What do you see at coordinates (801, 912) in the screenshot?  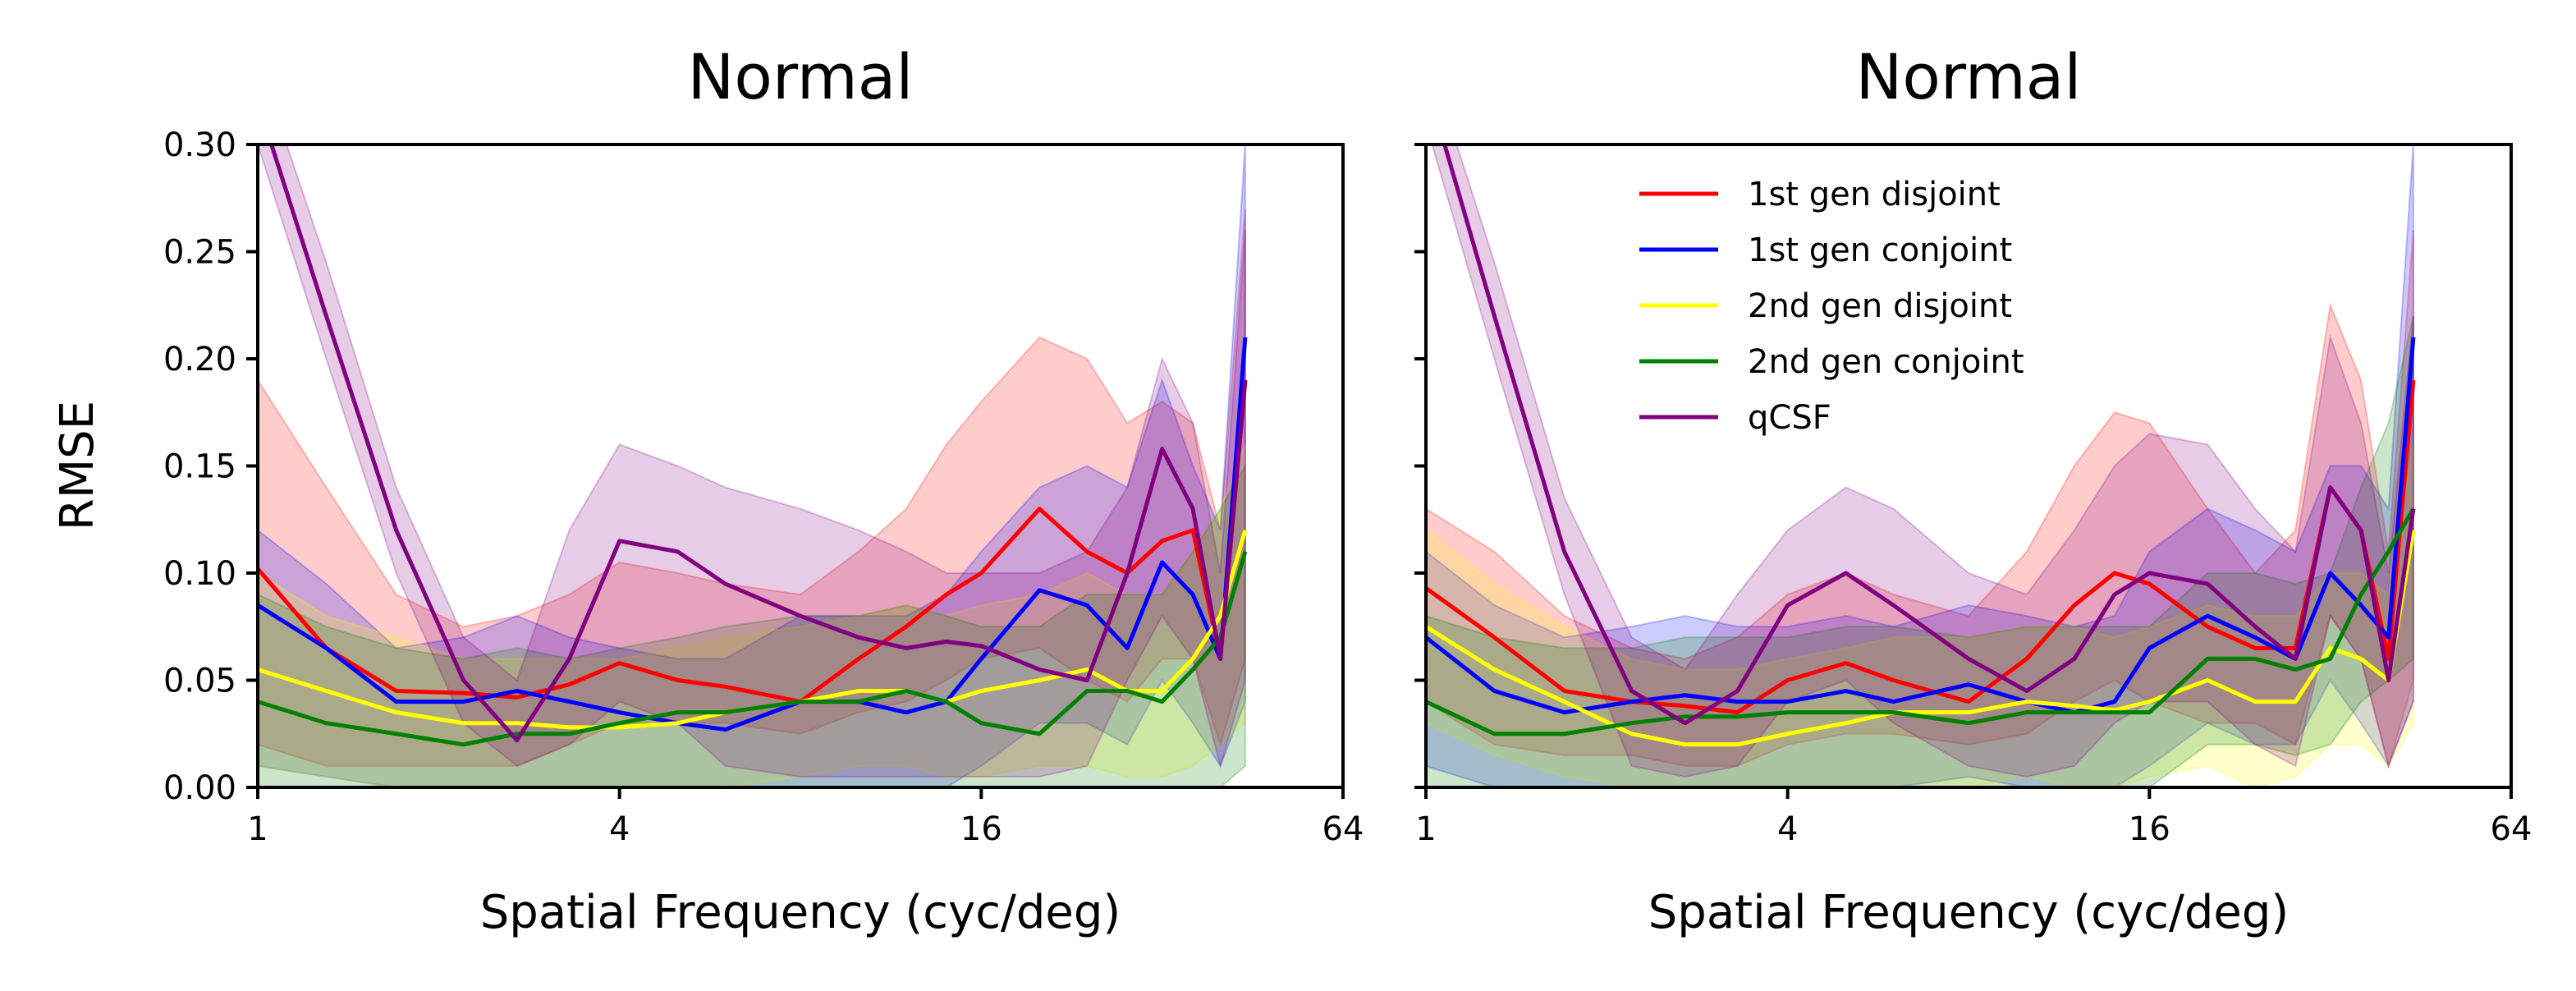 I see `x-axis-label-left: Spatial Frequency (cyc/deg)` at bounding box center [801, 912].